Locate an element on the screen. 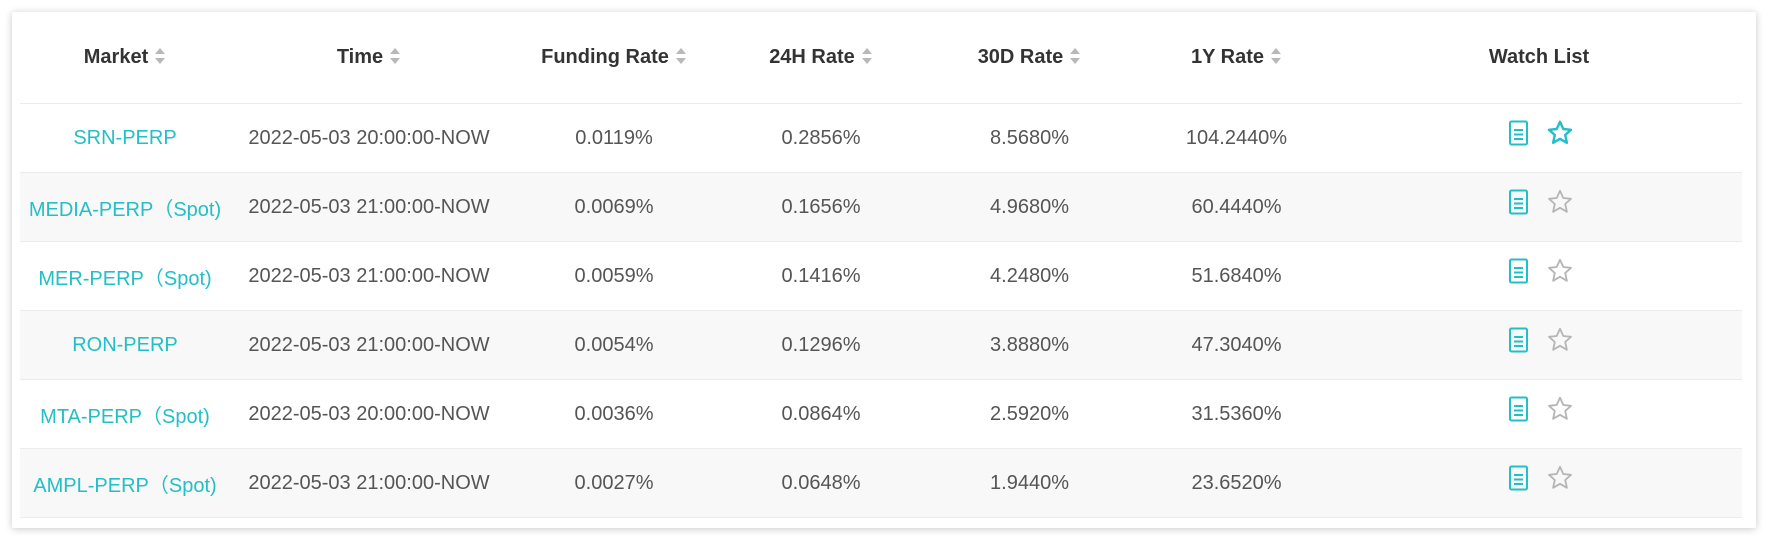 Image resolution: width=1768 pixels, height=544 pixels. column-header-time: Time is located at coordinates (369, 58).